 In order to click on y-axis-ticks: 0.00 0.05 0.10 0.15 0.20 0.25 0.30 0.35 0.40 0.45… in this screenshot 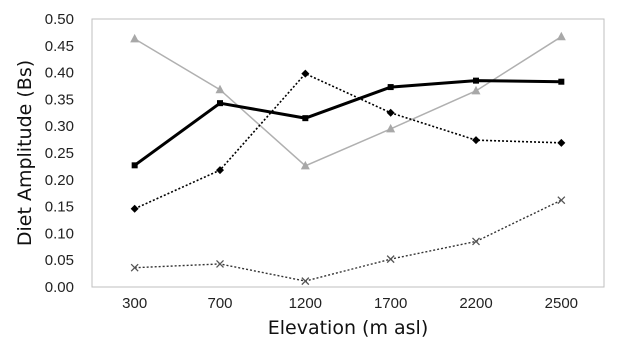, I will do `click(59, 153)`.